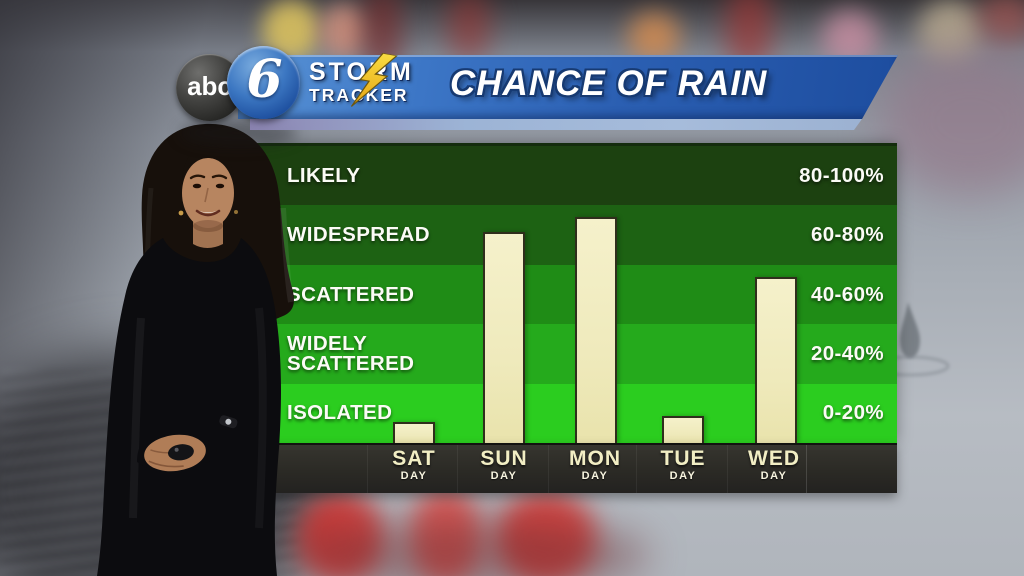 This screenshot has height=576, width=1024. Describe the element at coordinates (853, 413) in the screenshot. I see `band-range: 0-20%` at that location.